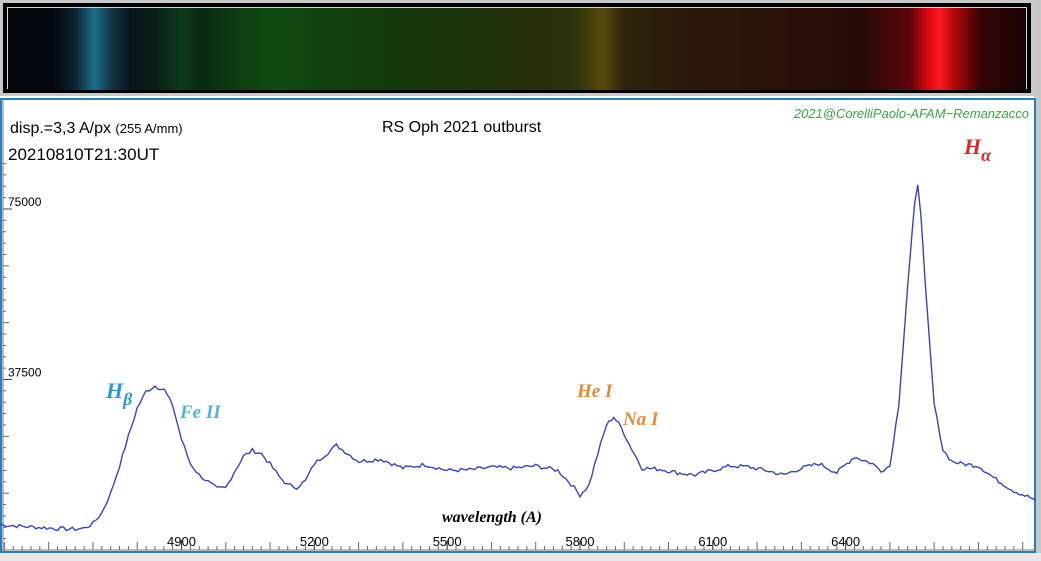 The width and height of the screenshot is (1041, 561). Describe the element at coordinates (1037, 280) in the screenshot. I see `window-right-border` at that location.